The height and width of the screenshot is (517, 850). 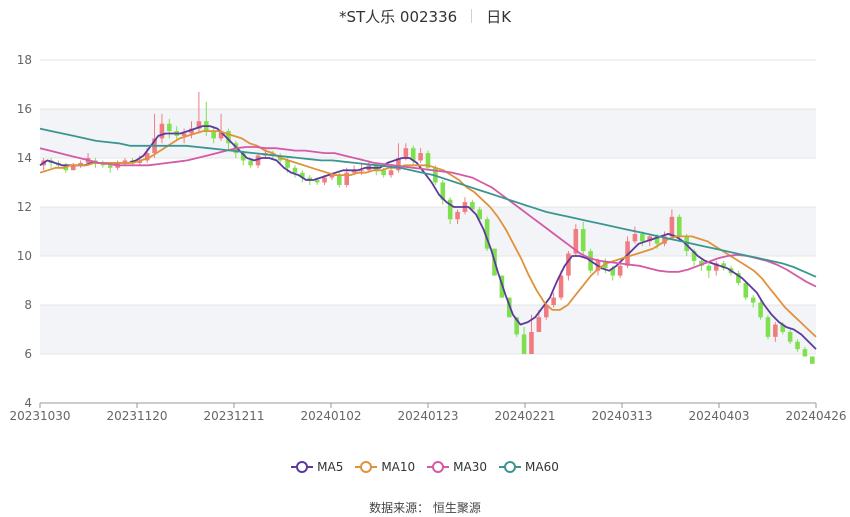 What do you see at coordinates (28, 305) in the screenshot?
I see `y-tick-label: 8` at bounding box center [28, 305].